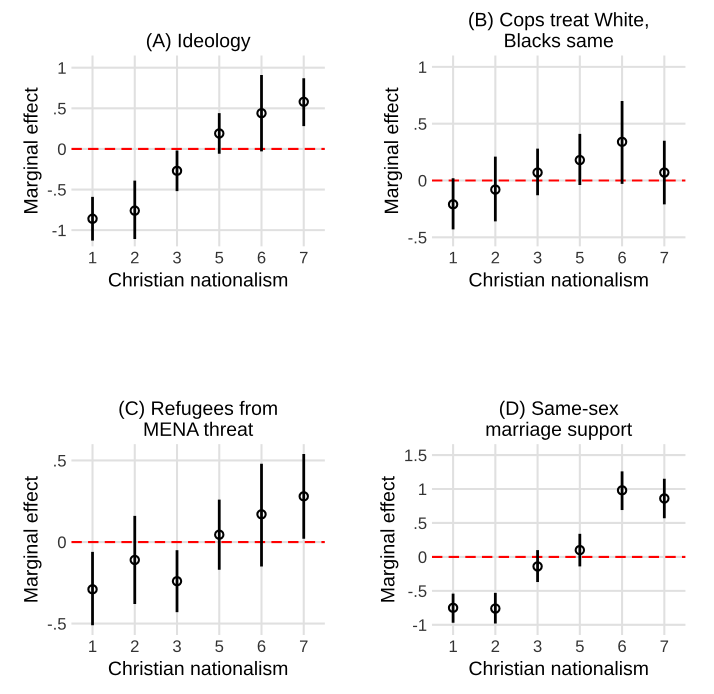 Image resolution: width=714 pixels, height=694 pixels. What do you see at coordinates (559, 420) in the screenshot?
I see `chart-title: (D) Same-sex marriage support` at bounding box center [559, 420].